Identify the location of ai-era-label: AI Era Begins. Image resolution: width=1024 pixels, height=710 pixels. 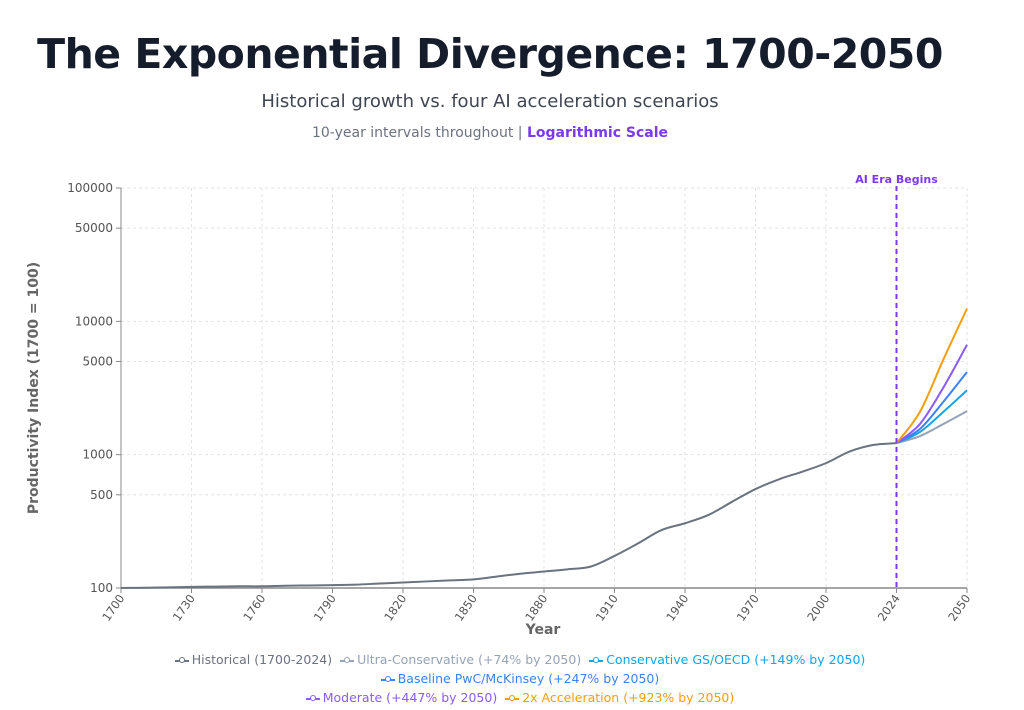
(896, 179).